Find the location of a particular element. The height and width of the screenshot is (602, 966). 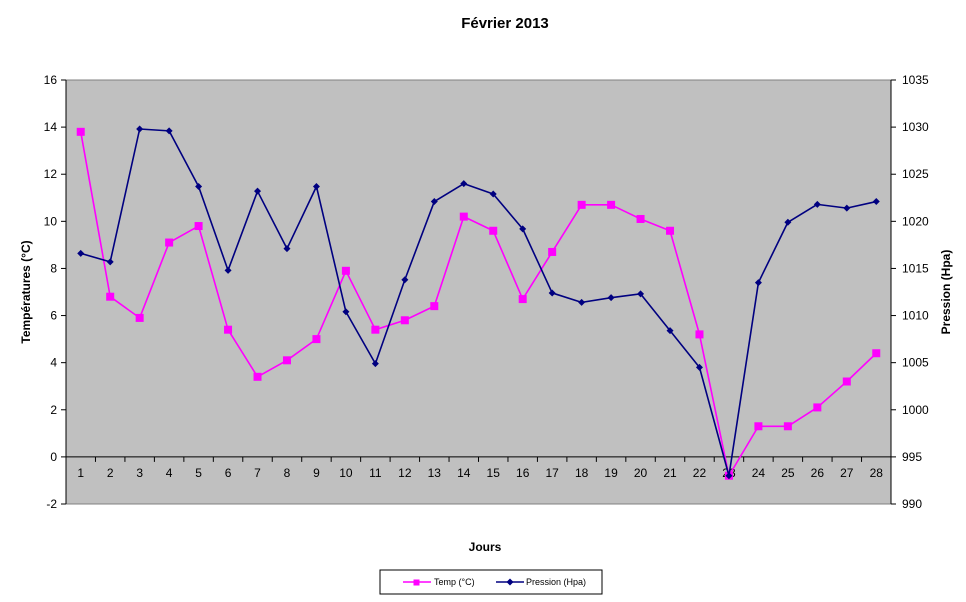

right-tick-label: 990 is located at coordinates (912, 504).